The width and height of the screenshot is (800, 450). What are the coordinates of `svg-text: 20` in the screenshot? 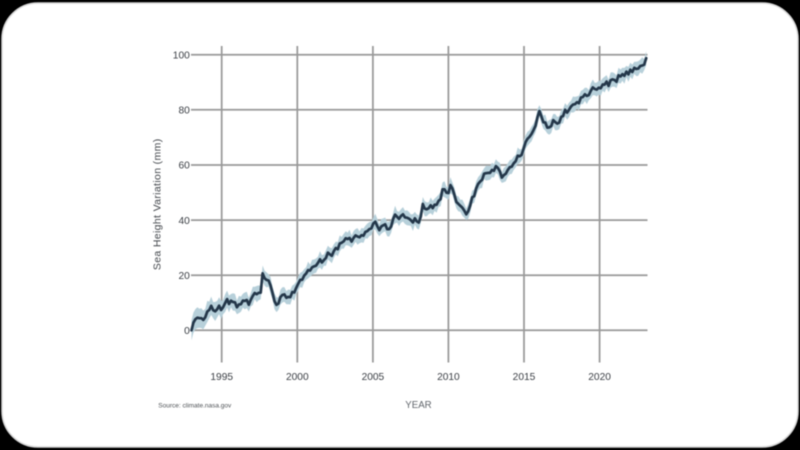 It's located at (184, 276).